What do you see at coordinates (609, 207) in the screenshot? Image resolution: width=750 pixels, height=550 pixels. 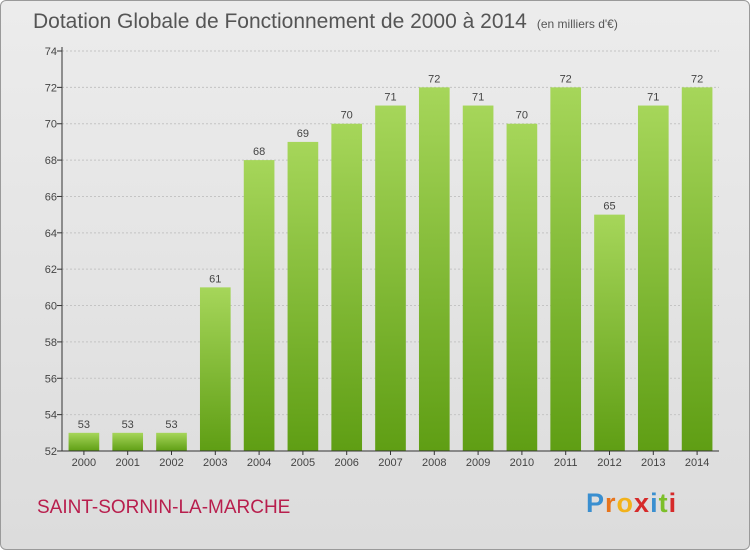 I see `data-label: 65` at bounding box center [609, 207].